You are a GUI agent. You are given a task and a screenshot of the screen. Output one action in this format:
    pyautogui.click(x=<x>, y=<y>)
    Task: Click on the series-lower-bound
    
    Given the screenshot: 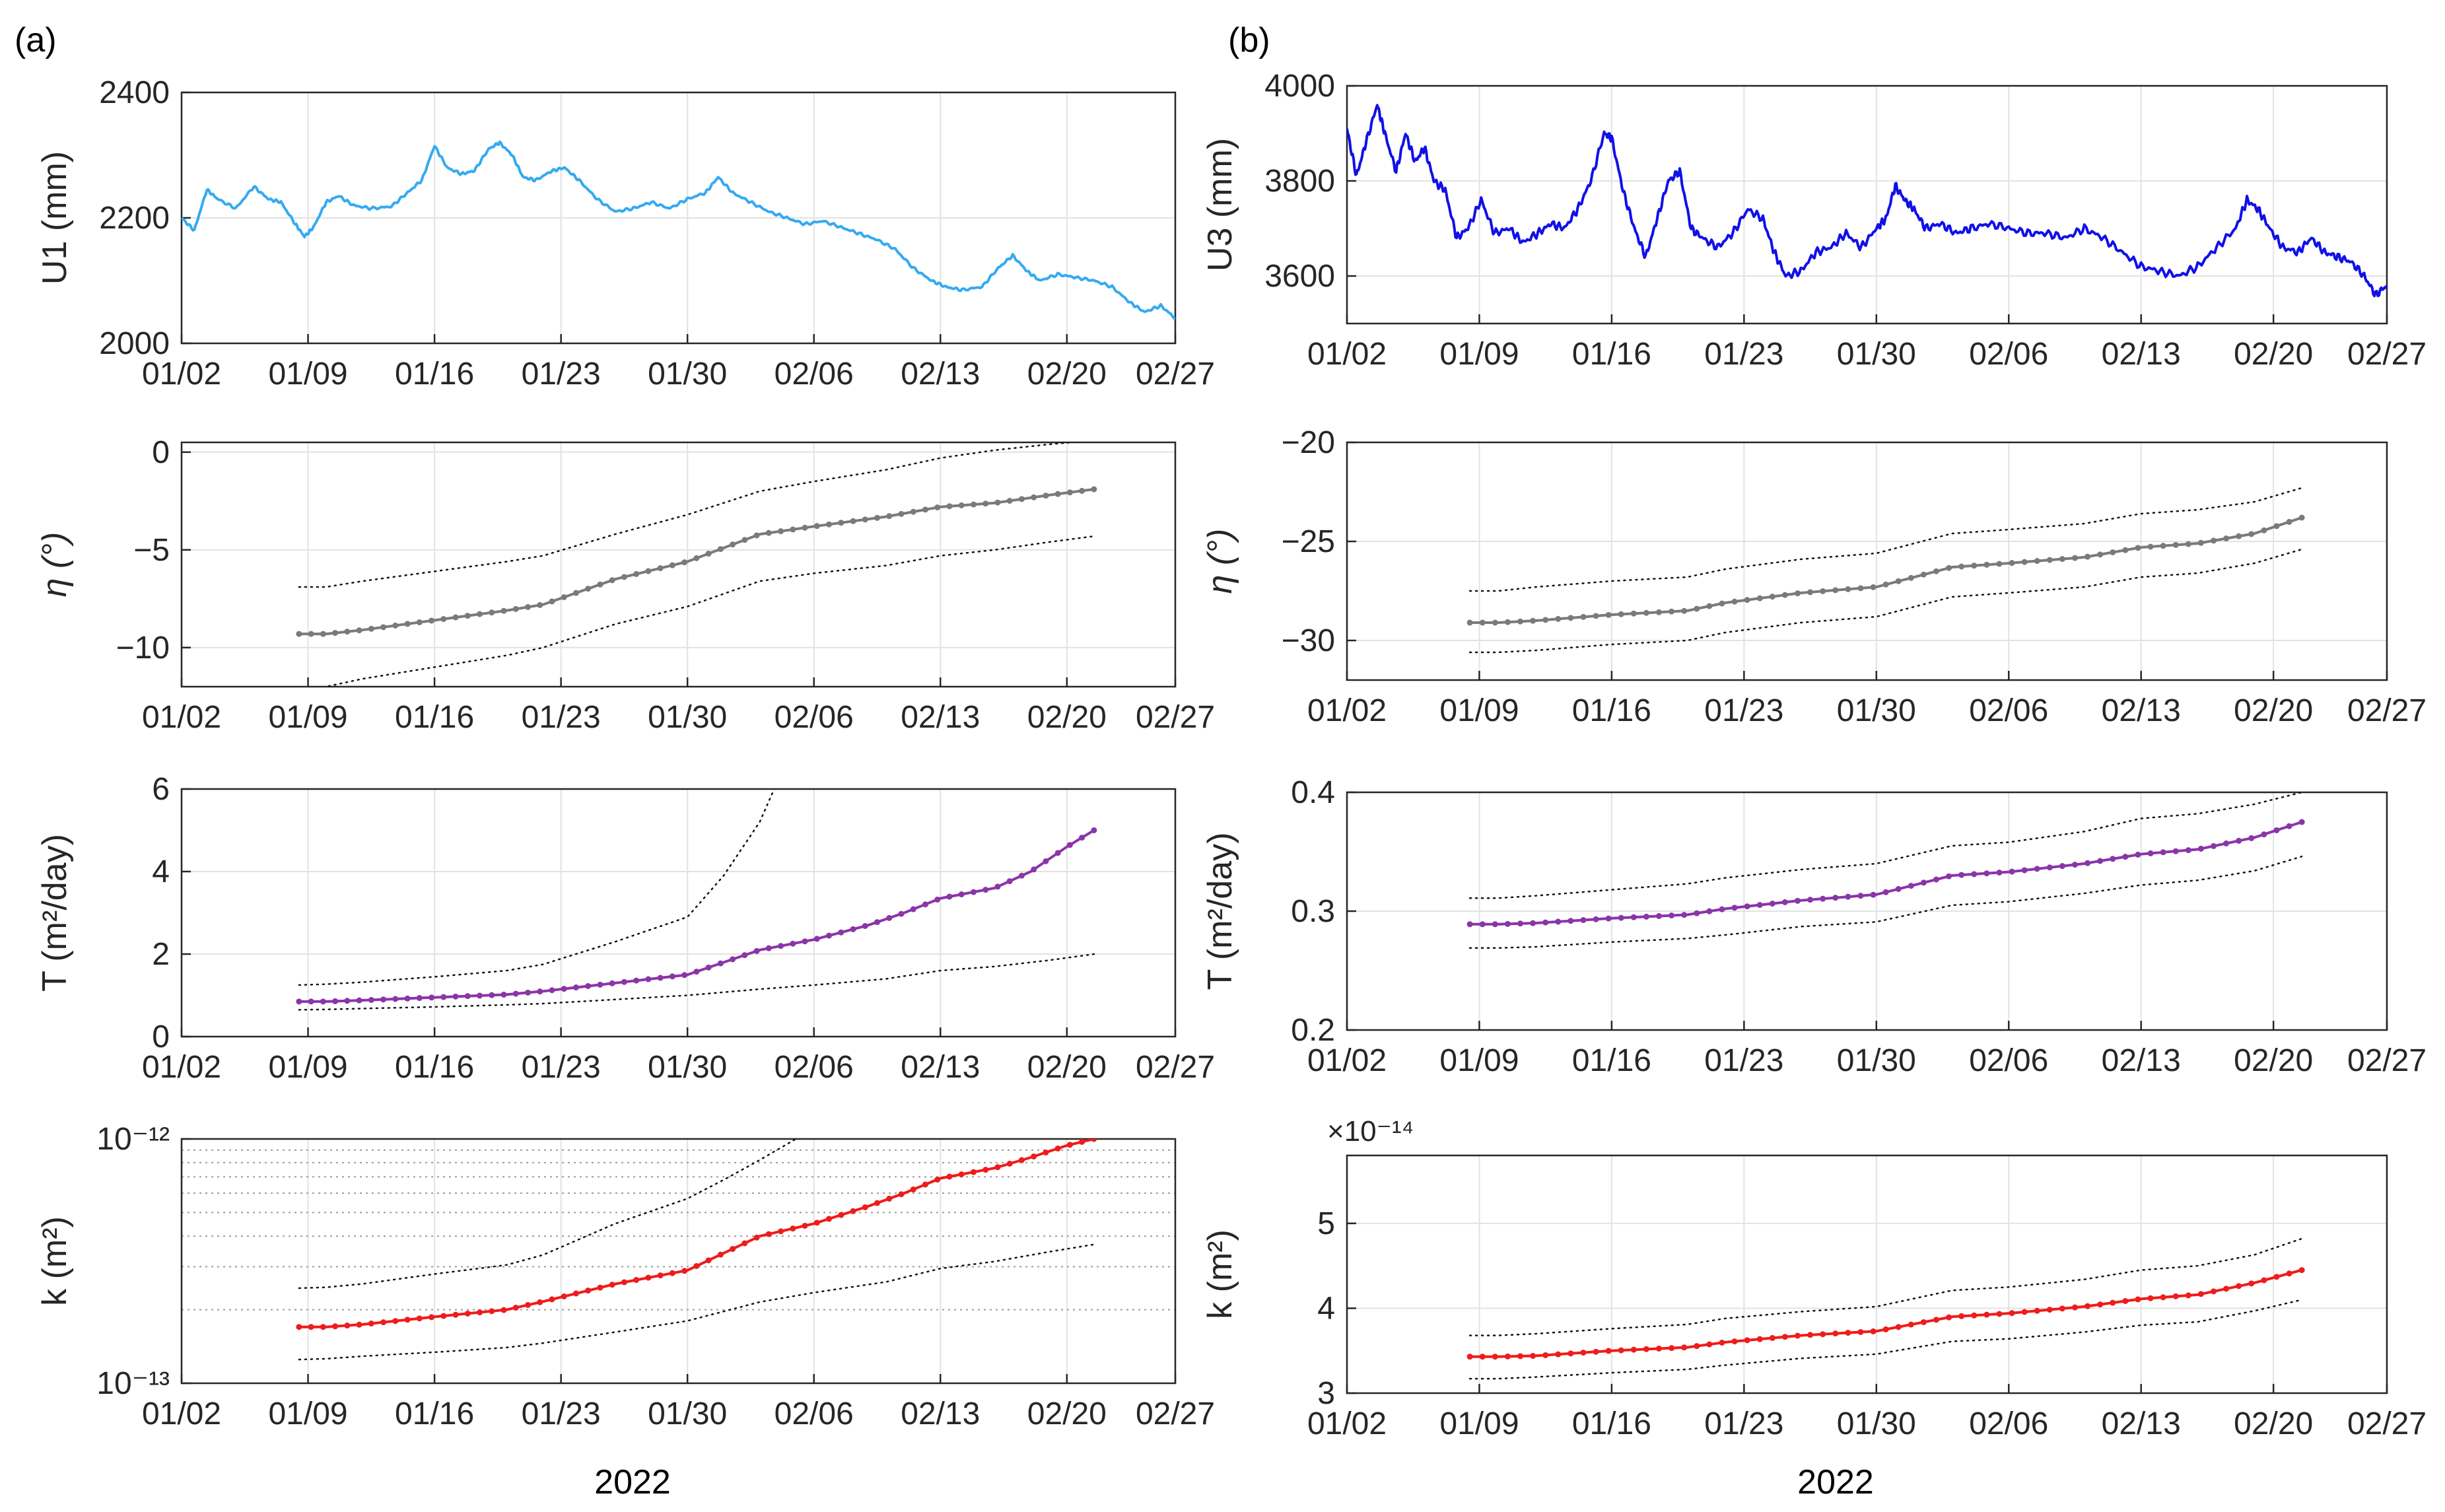 What is the action you would take?
    pyautogui.click(x=705, y=611)
    